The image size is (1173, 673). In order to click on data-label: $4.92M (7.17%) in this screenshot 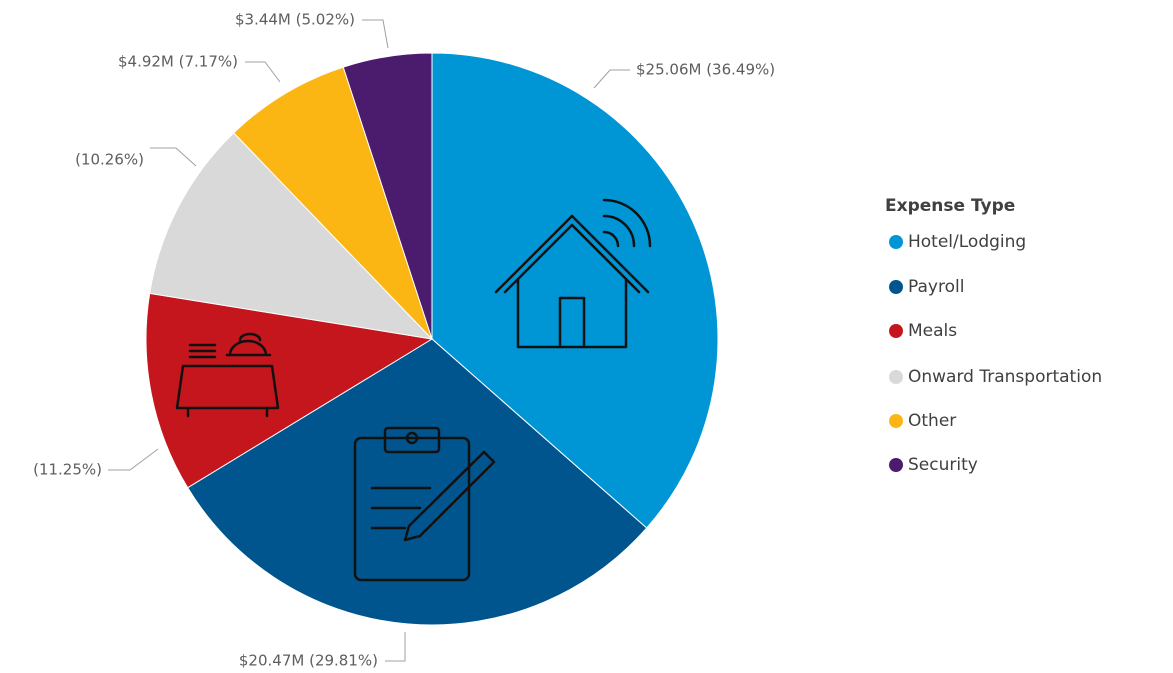, I will do `click(178, 62)`.